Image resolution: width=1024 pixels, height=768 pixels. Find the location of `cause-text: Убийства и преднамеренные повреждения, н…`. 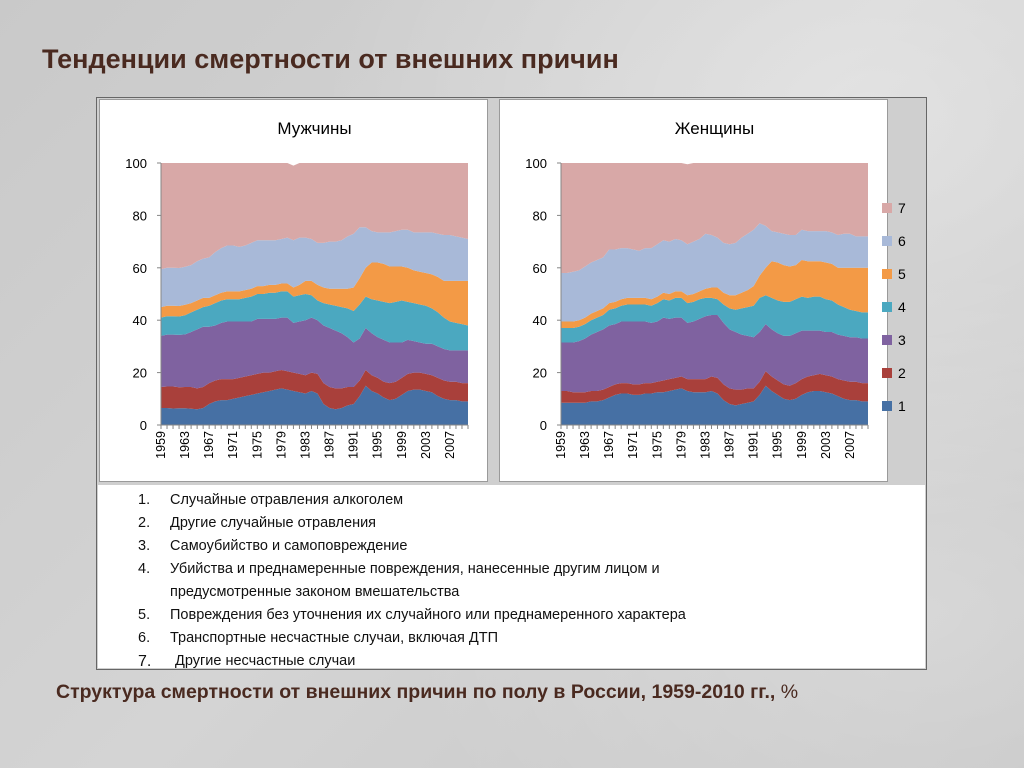

cause-text: Убийства и преднамеренные повреждения, н… is located at coordinates (415, 580).